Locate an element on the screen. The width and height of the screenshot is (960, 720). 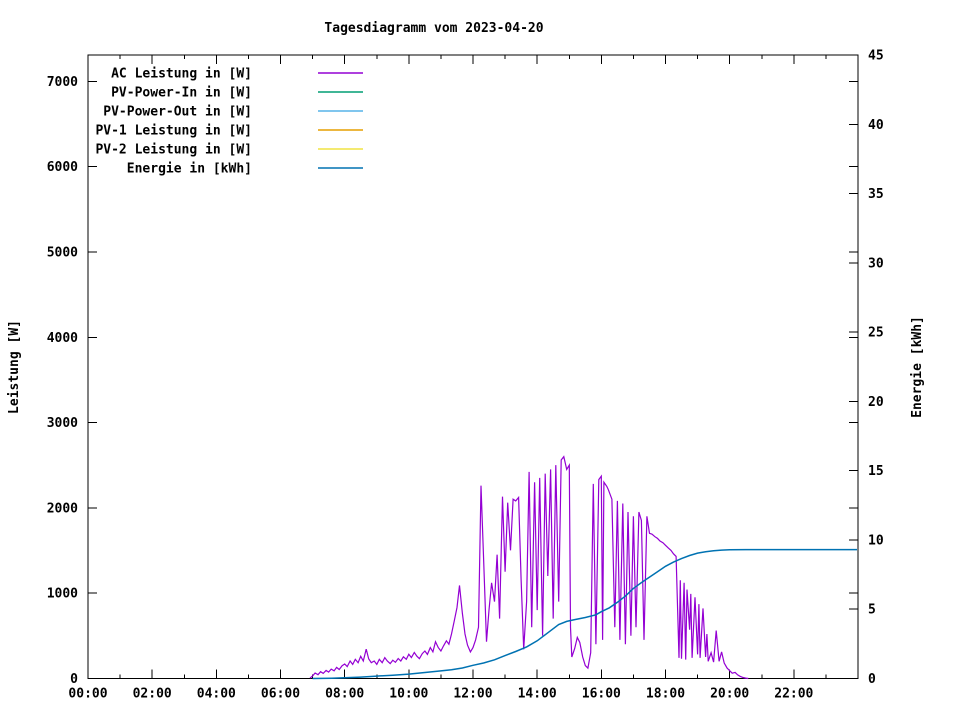
y2-tick-label: 15 is located at coordinates (876, 471).